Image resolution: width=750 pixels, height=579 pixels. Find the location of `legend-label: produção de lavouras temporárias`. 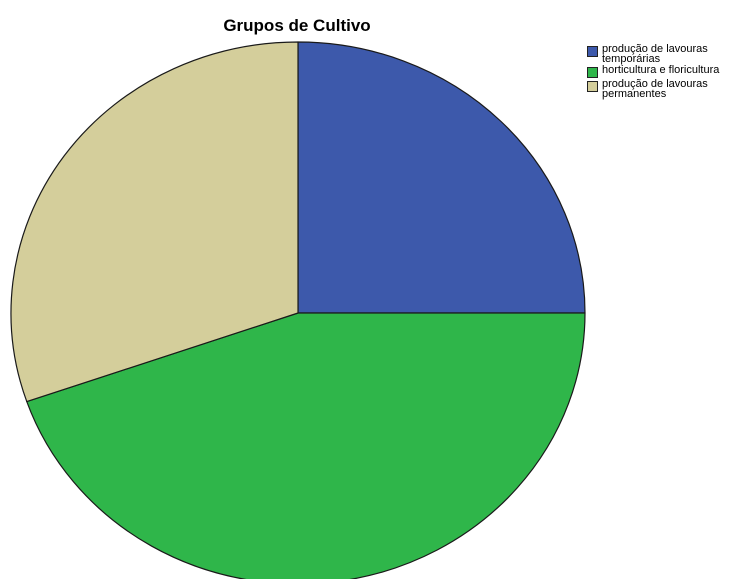

legend-label: produção de lavouras temporárias is located at coordinates (655, 54).